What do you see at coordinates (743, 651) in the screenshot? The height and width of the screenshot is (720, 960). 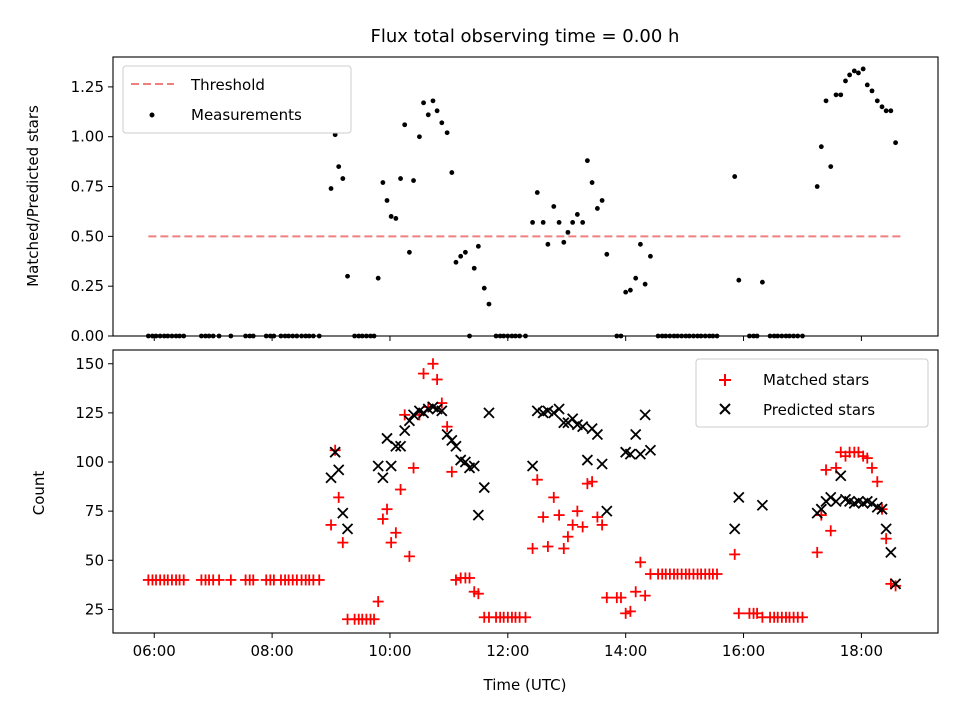 I see `bottom-x-tick-label: 16:00` at bounding box center [743, 651].